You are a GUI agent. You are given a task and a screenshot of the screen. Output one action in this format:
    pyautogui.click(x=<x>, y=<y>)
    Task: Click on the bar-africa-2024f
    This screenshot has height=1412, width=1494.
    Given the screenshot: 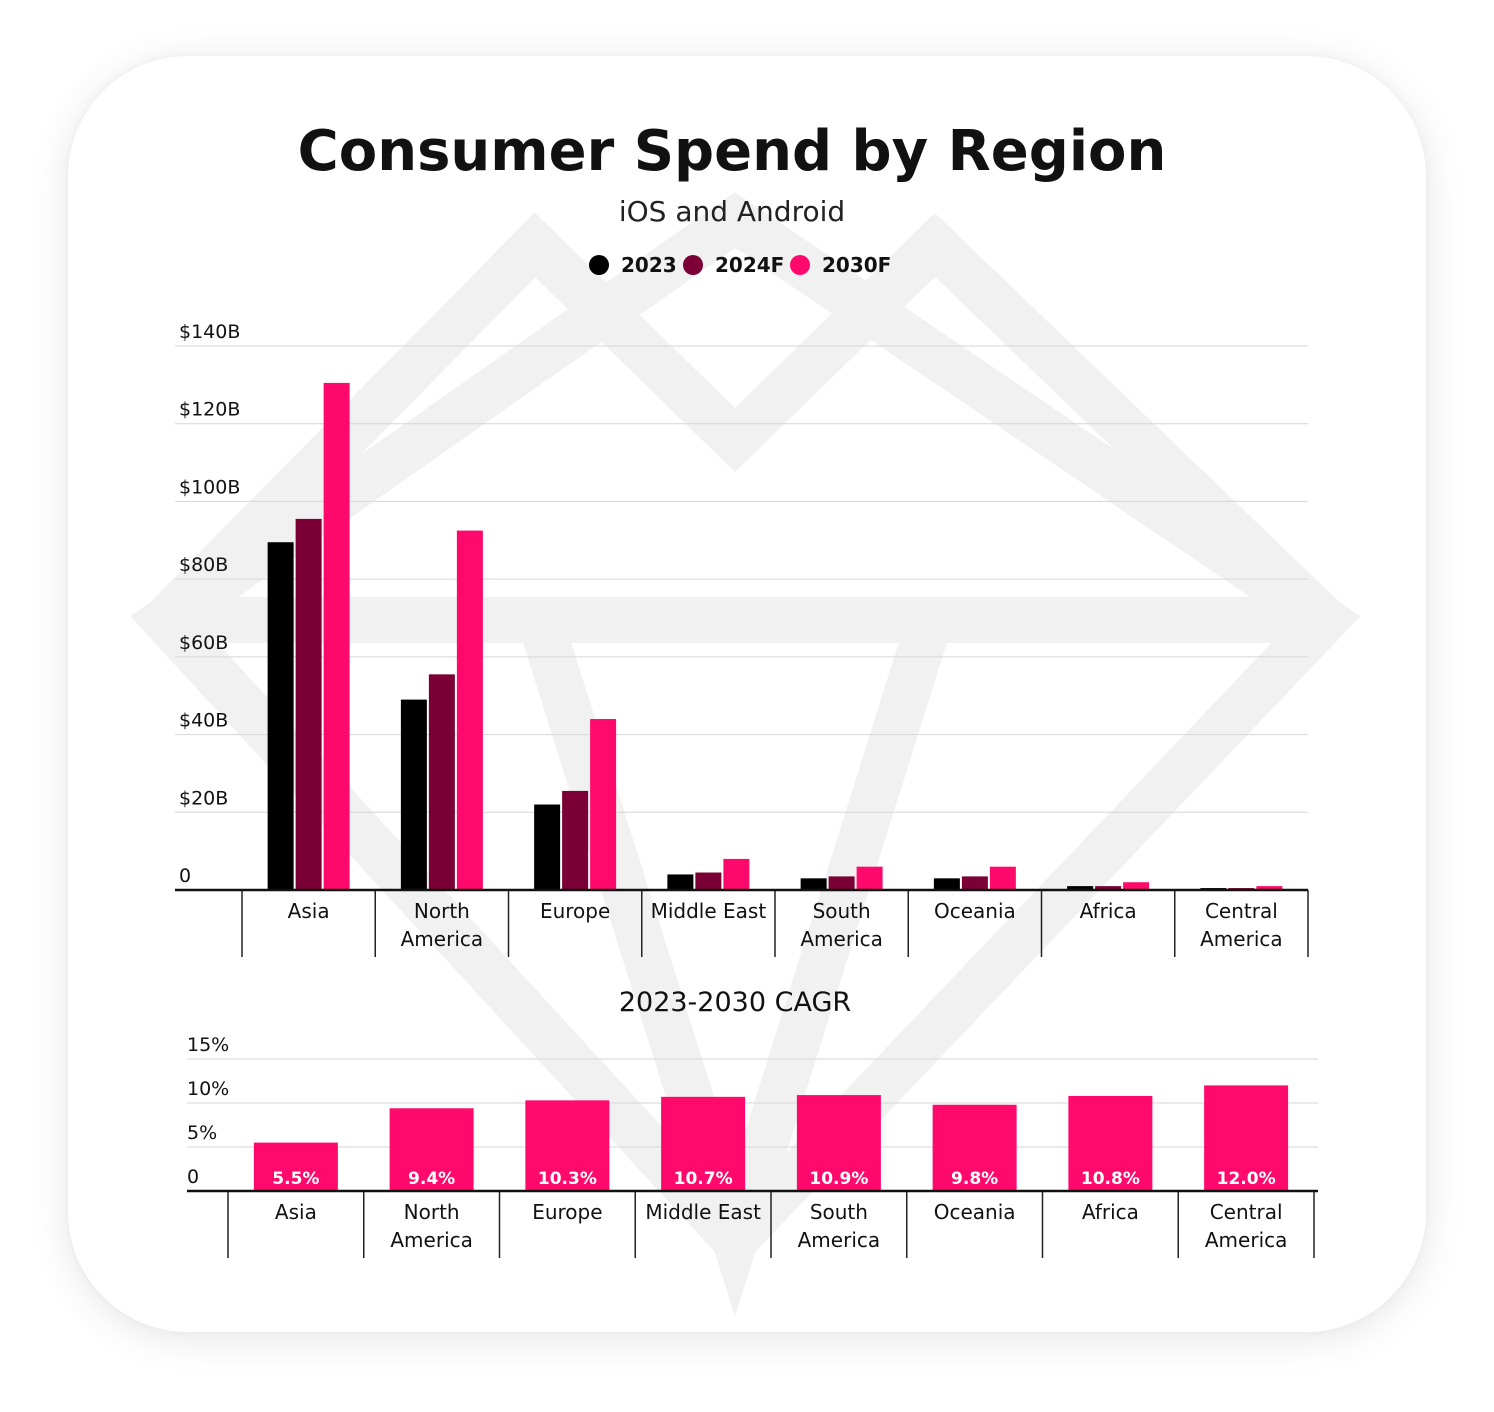 What is the action you would take?
    pyautogui.click(x=1108, y=888)
    